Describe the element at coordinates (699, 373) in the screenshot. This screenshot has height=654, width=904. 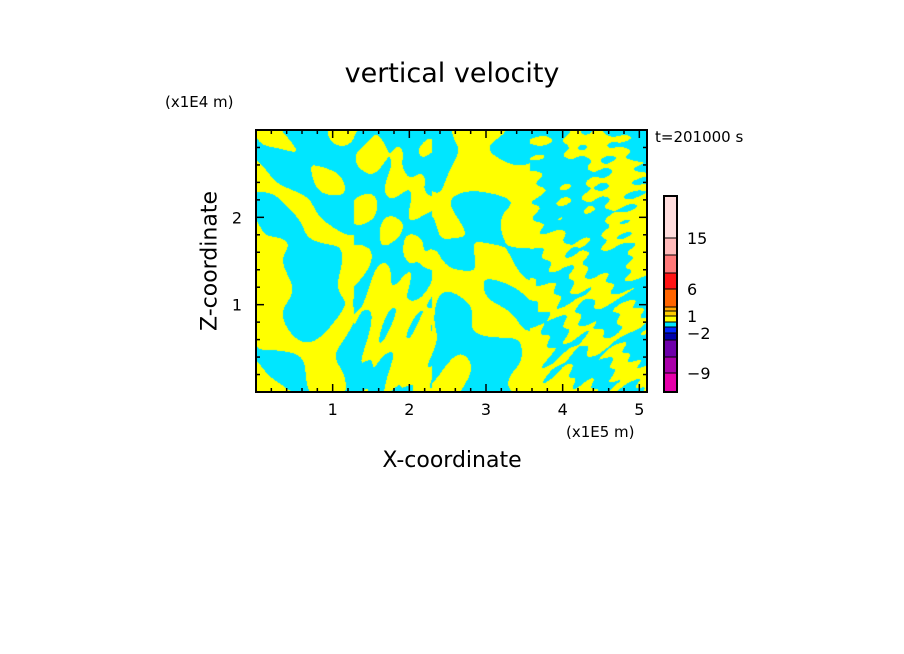
I see `colorbar-label: −9` at that location.